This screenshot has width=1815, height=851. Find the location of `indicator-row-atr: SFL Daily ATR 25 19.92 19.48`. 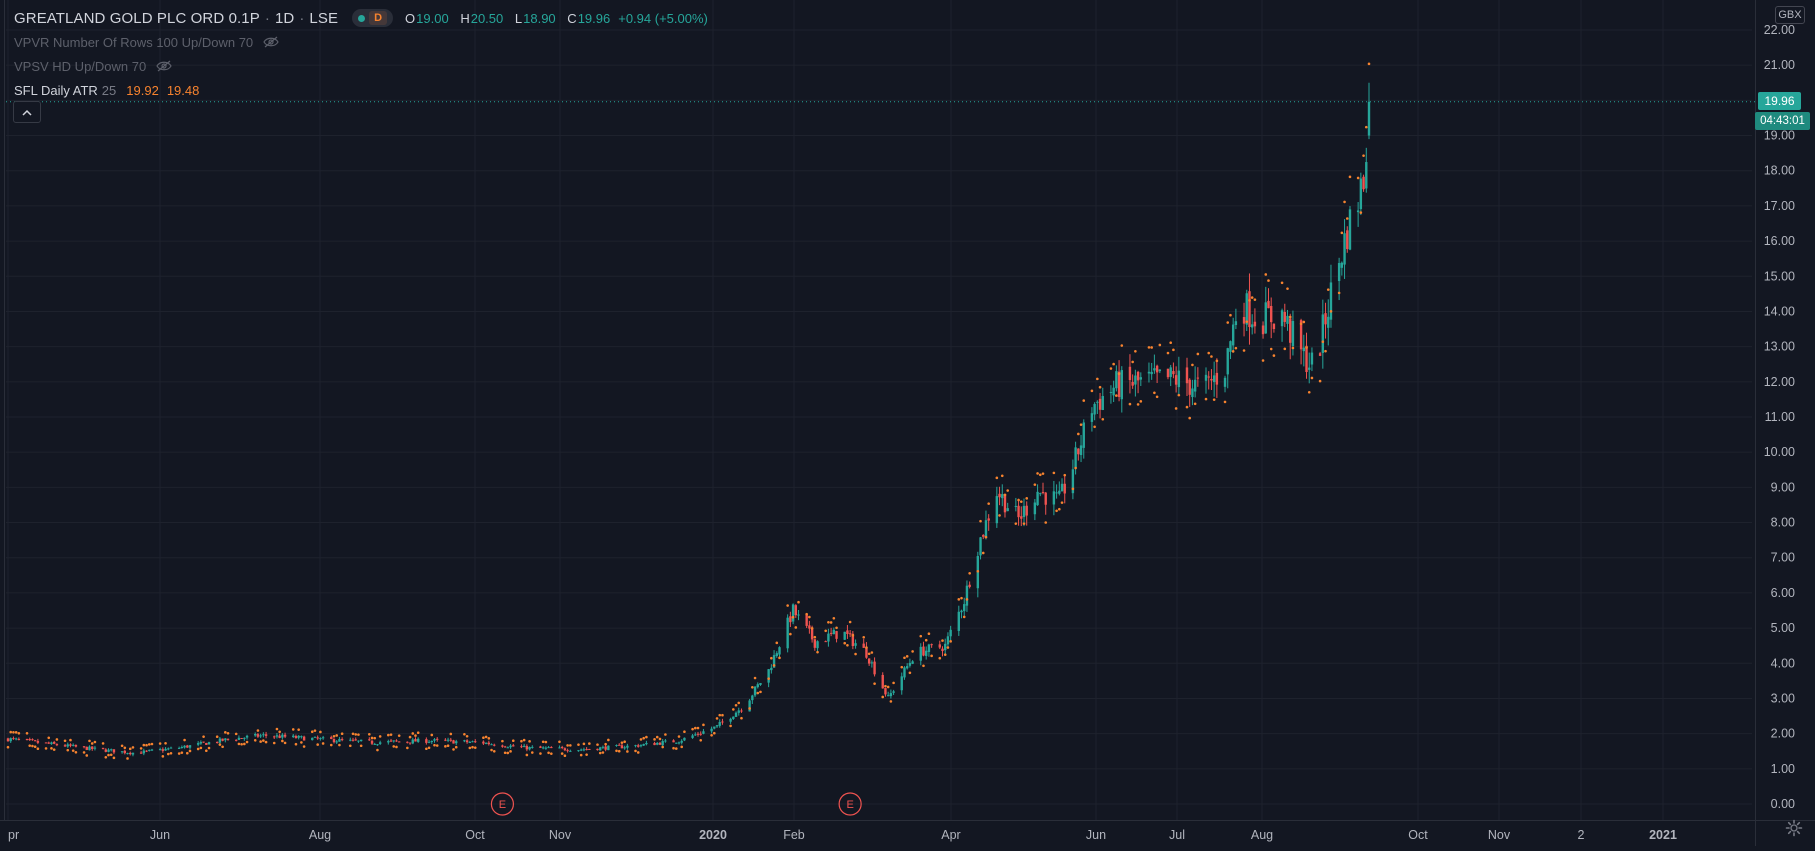

indicator-row-atr: SFL Daily ATR 25 19.92 19.48 is located at coordinates (361, 90).